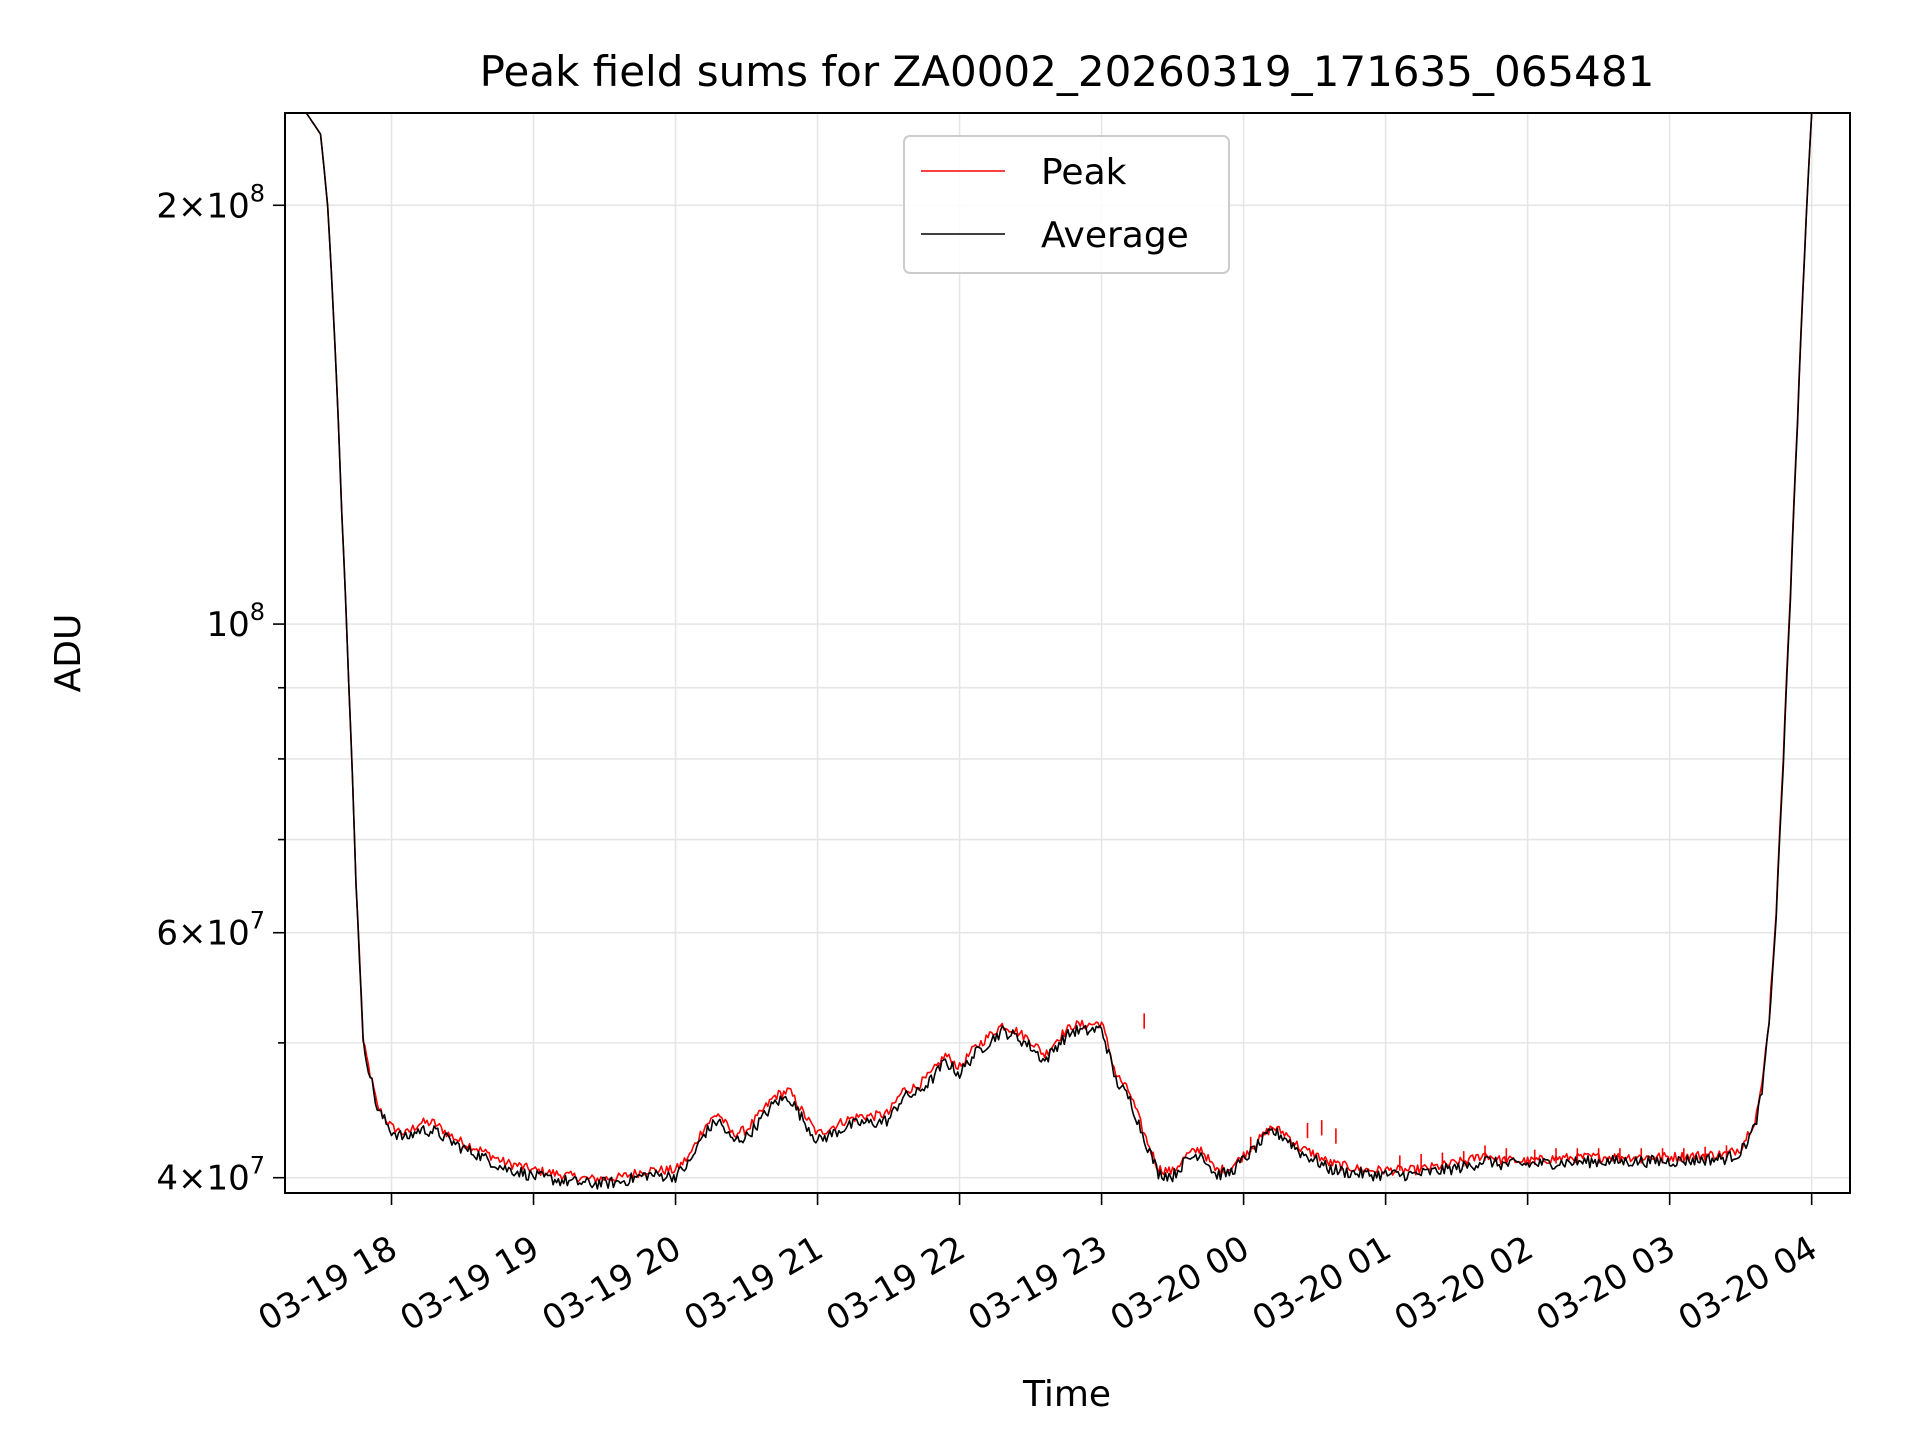 Image resolution: width=1920 pixels, height=1440 pixels. I want to click on x-tick-label: 03-20 01, so click(1322, 1283).